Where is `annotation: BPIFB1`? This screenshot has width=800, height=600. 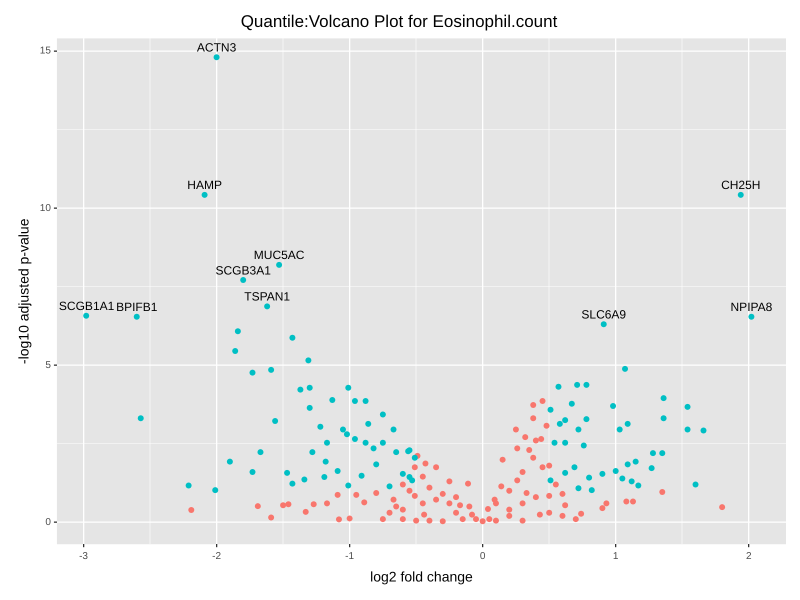
annotation: BPIFB1 is located at coordinates (137, 307).